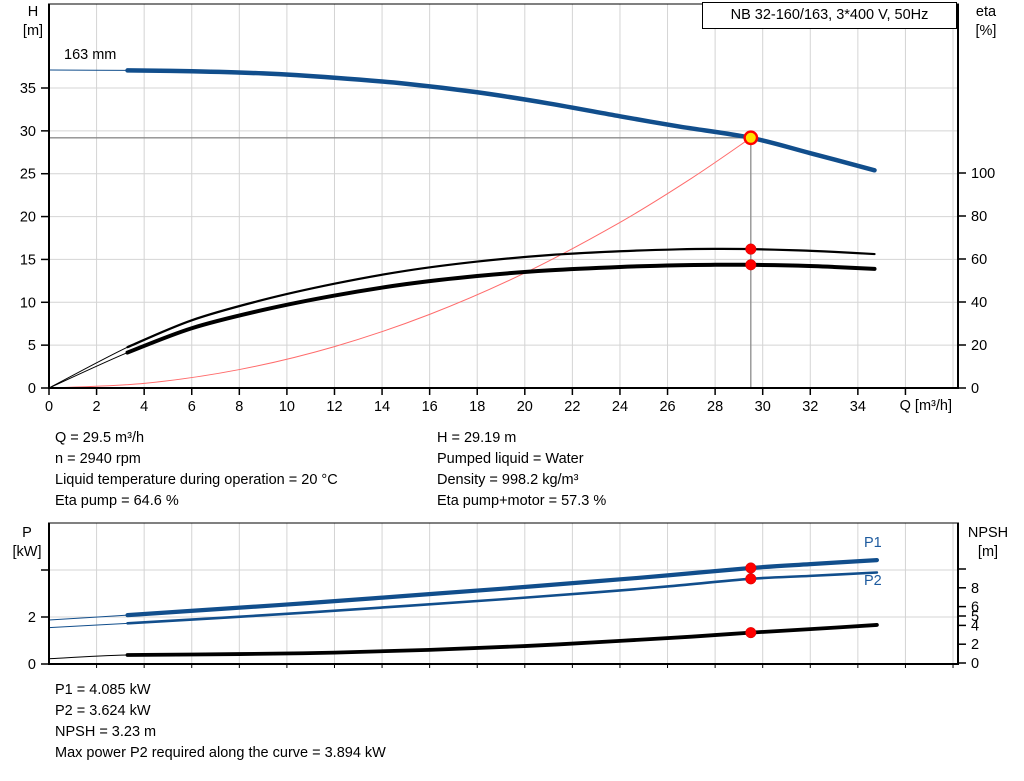 The height and width of the screenshot is (781, 1024). I want to click on p1-curve-label: P1, so click(873, 543).